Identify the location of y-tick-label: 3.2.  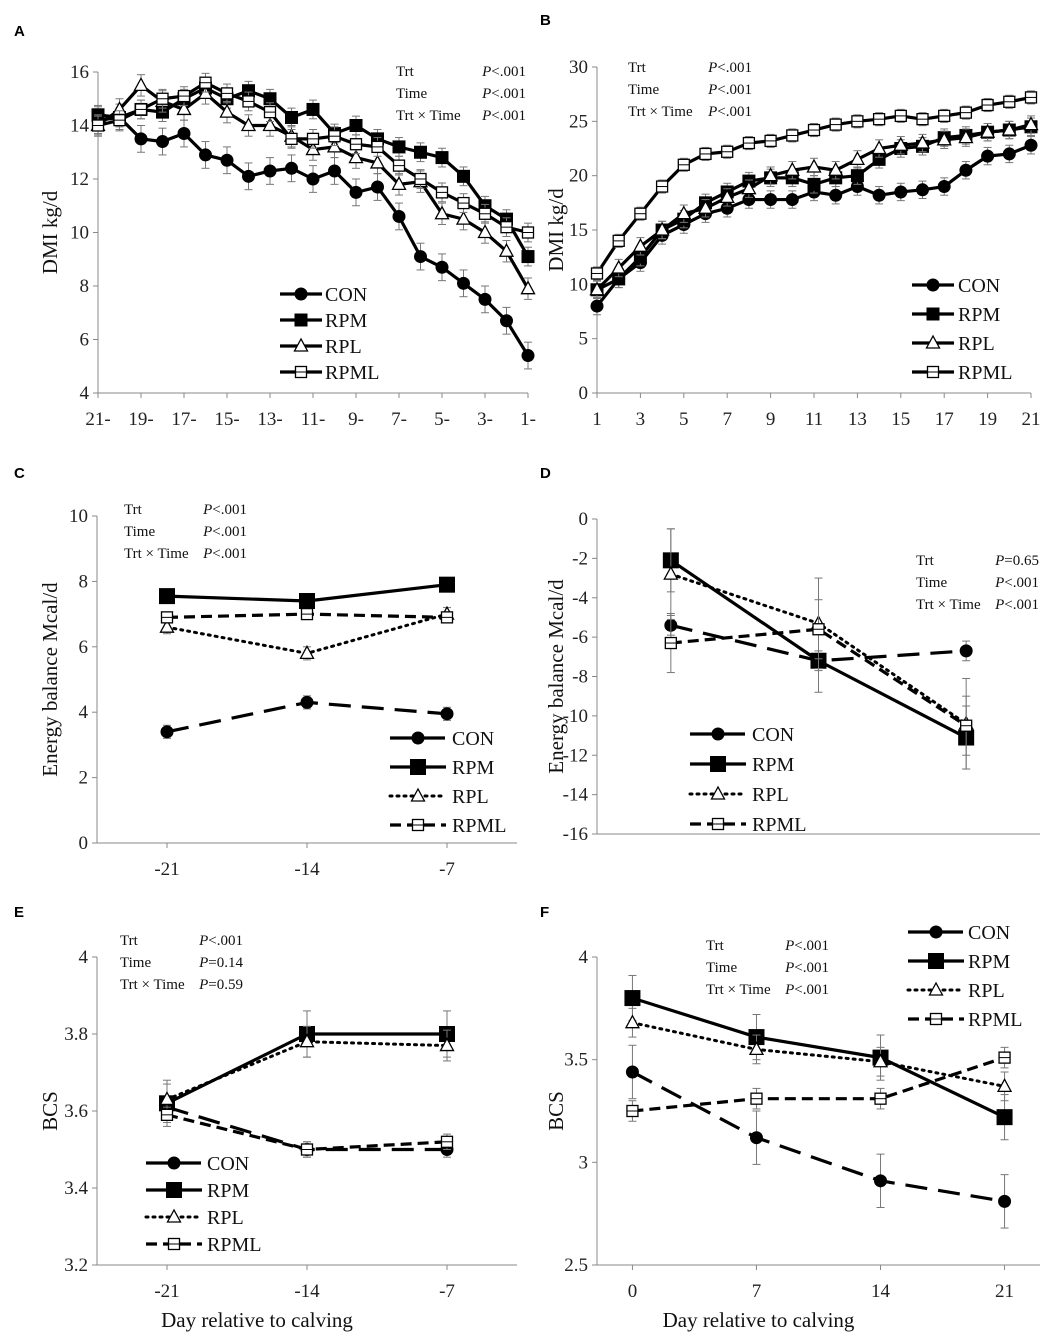
(76, 1265).